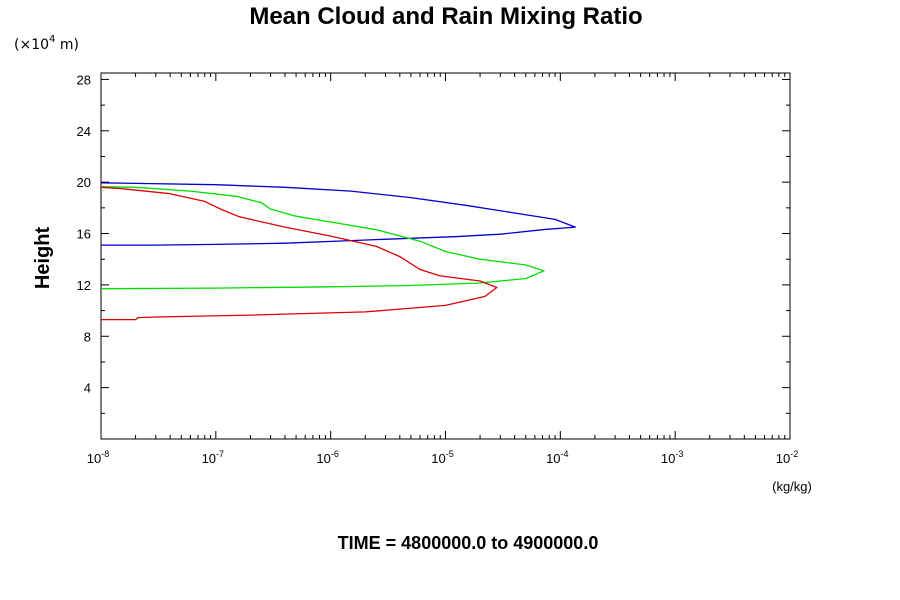 This screenshot has width=900, height=600. Describe the element at coordinates (84, 285) in the screenshot. I see `y-tick-label: 12` at that location.